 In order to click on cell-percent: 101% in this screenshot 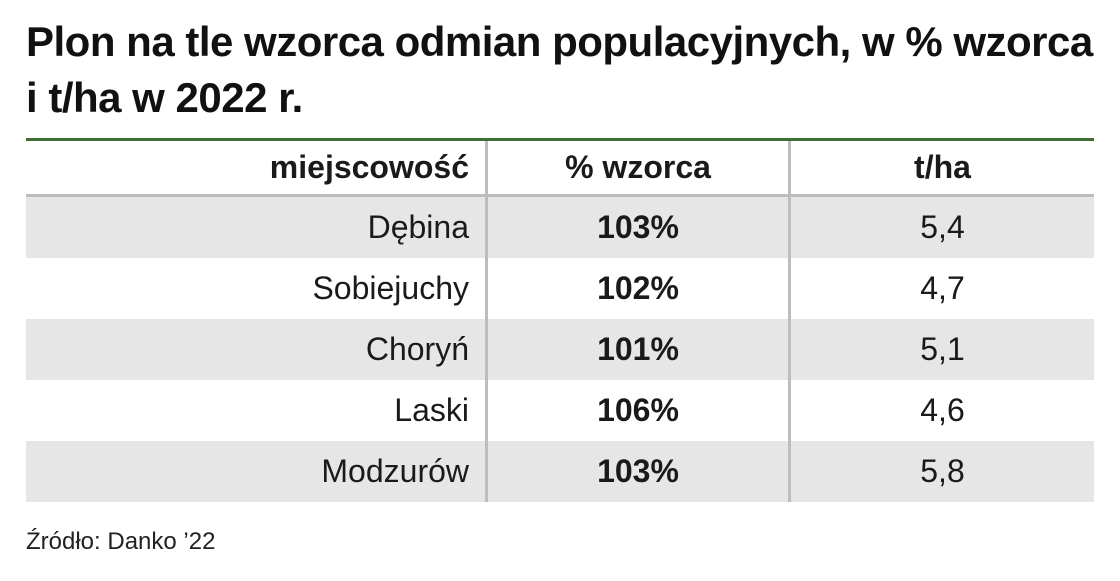, I will do `click(639, 349)`.